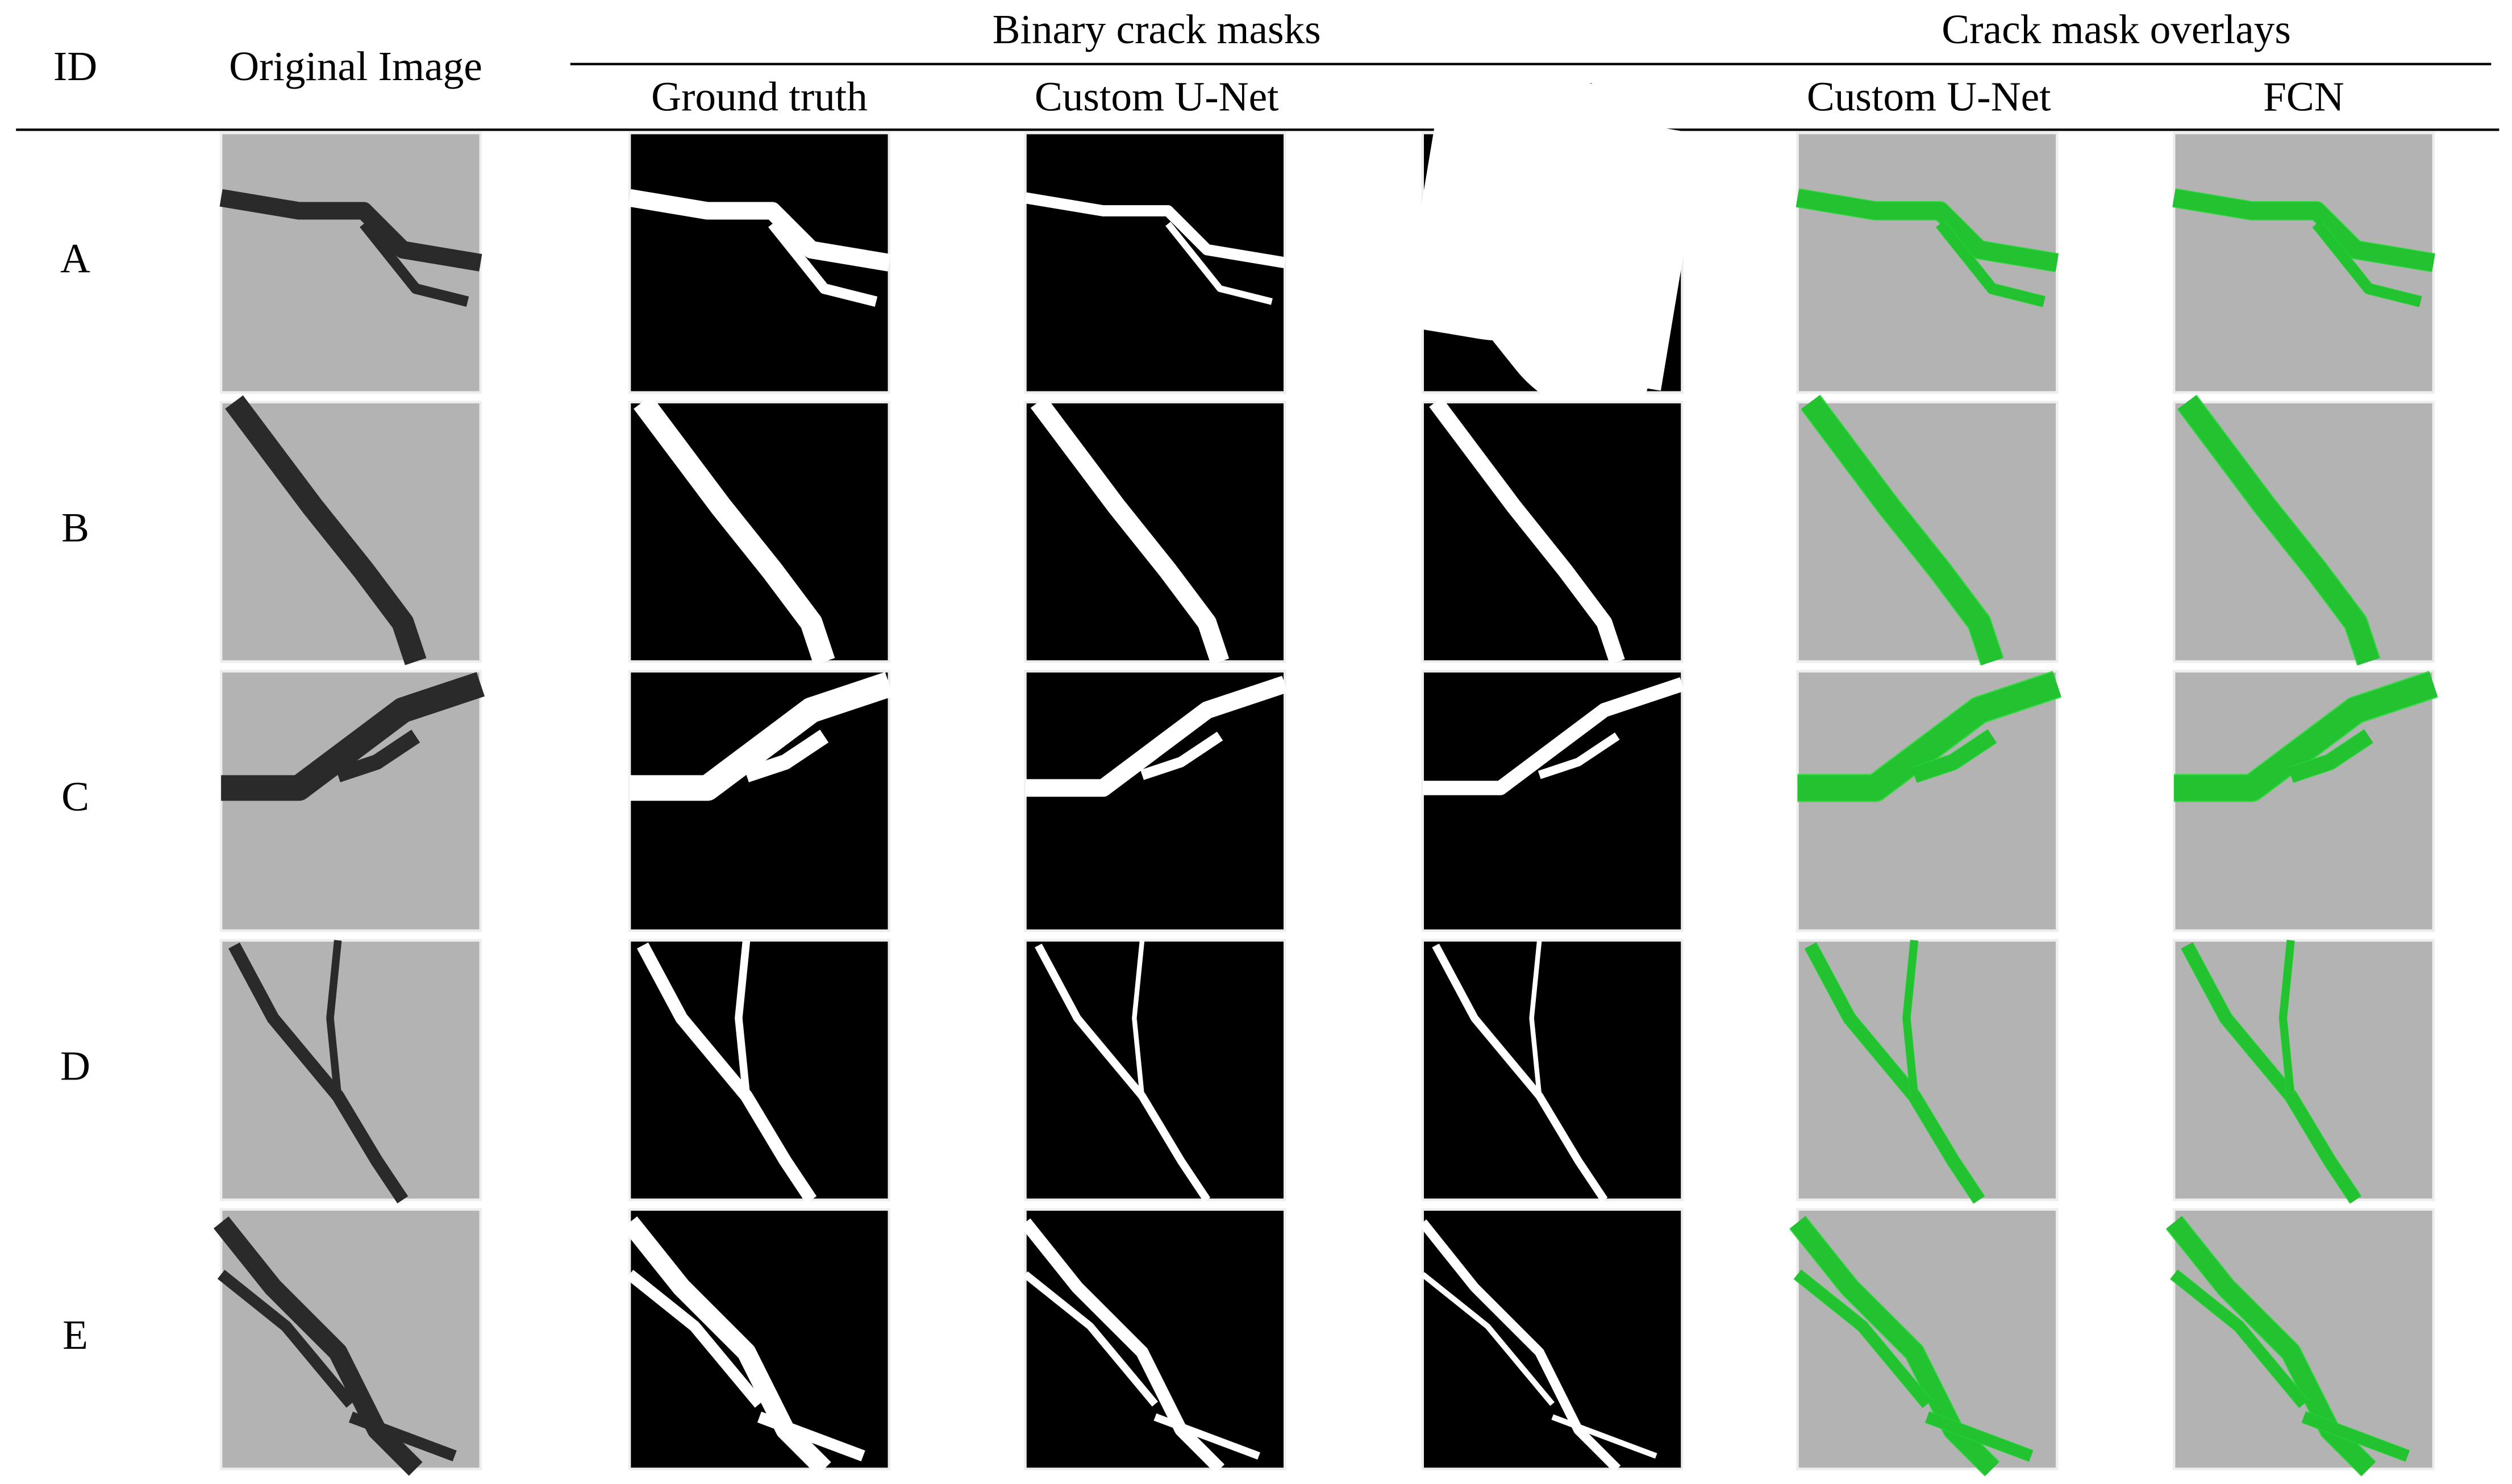 The width and height of the screenshot is (2512, 1484). I want to click on column-header: Ground truth, so click(759, 96).